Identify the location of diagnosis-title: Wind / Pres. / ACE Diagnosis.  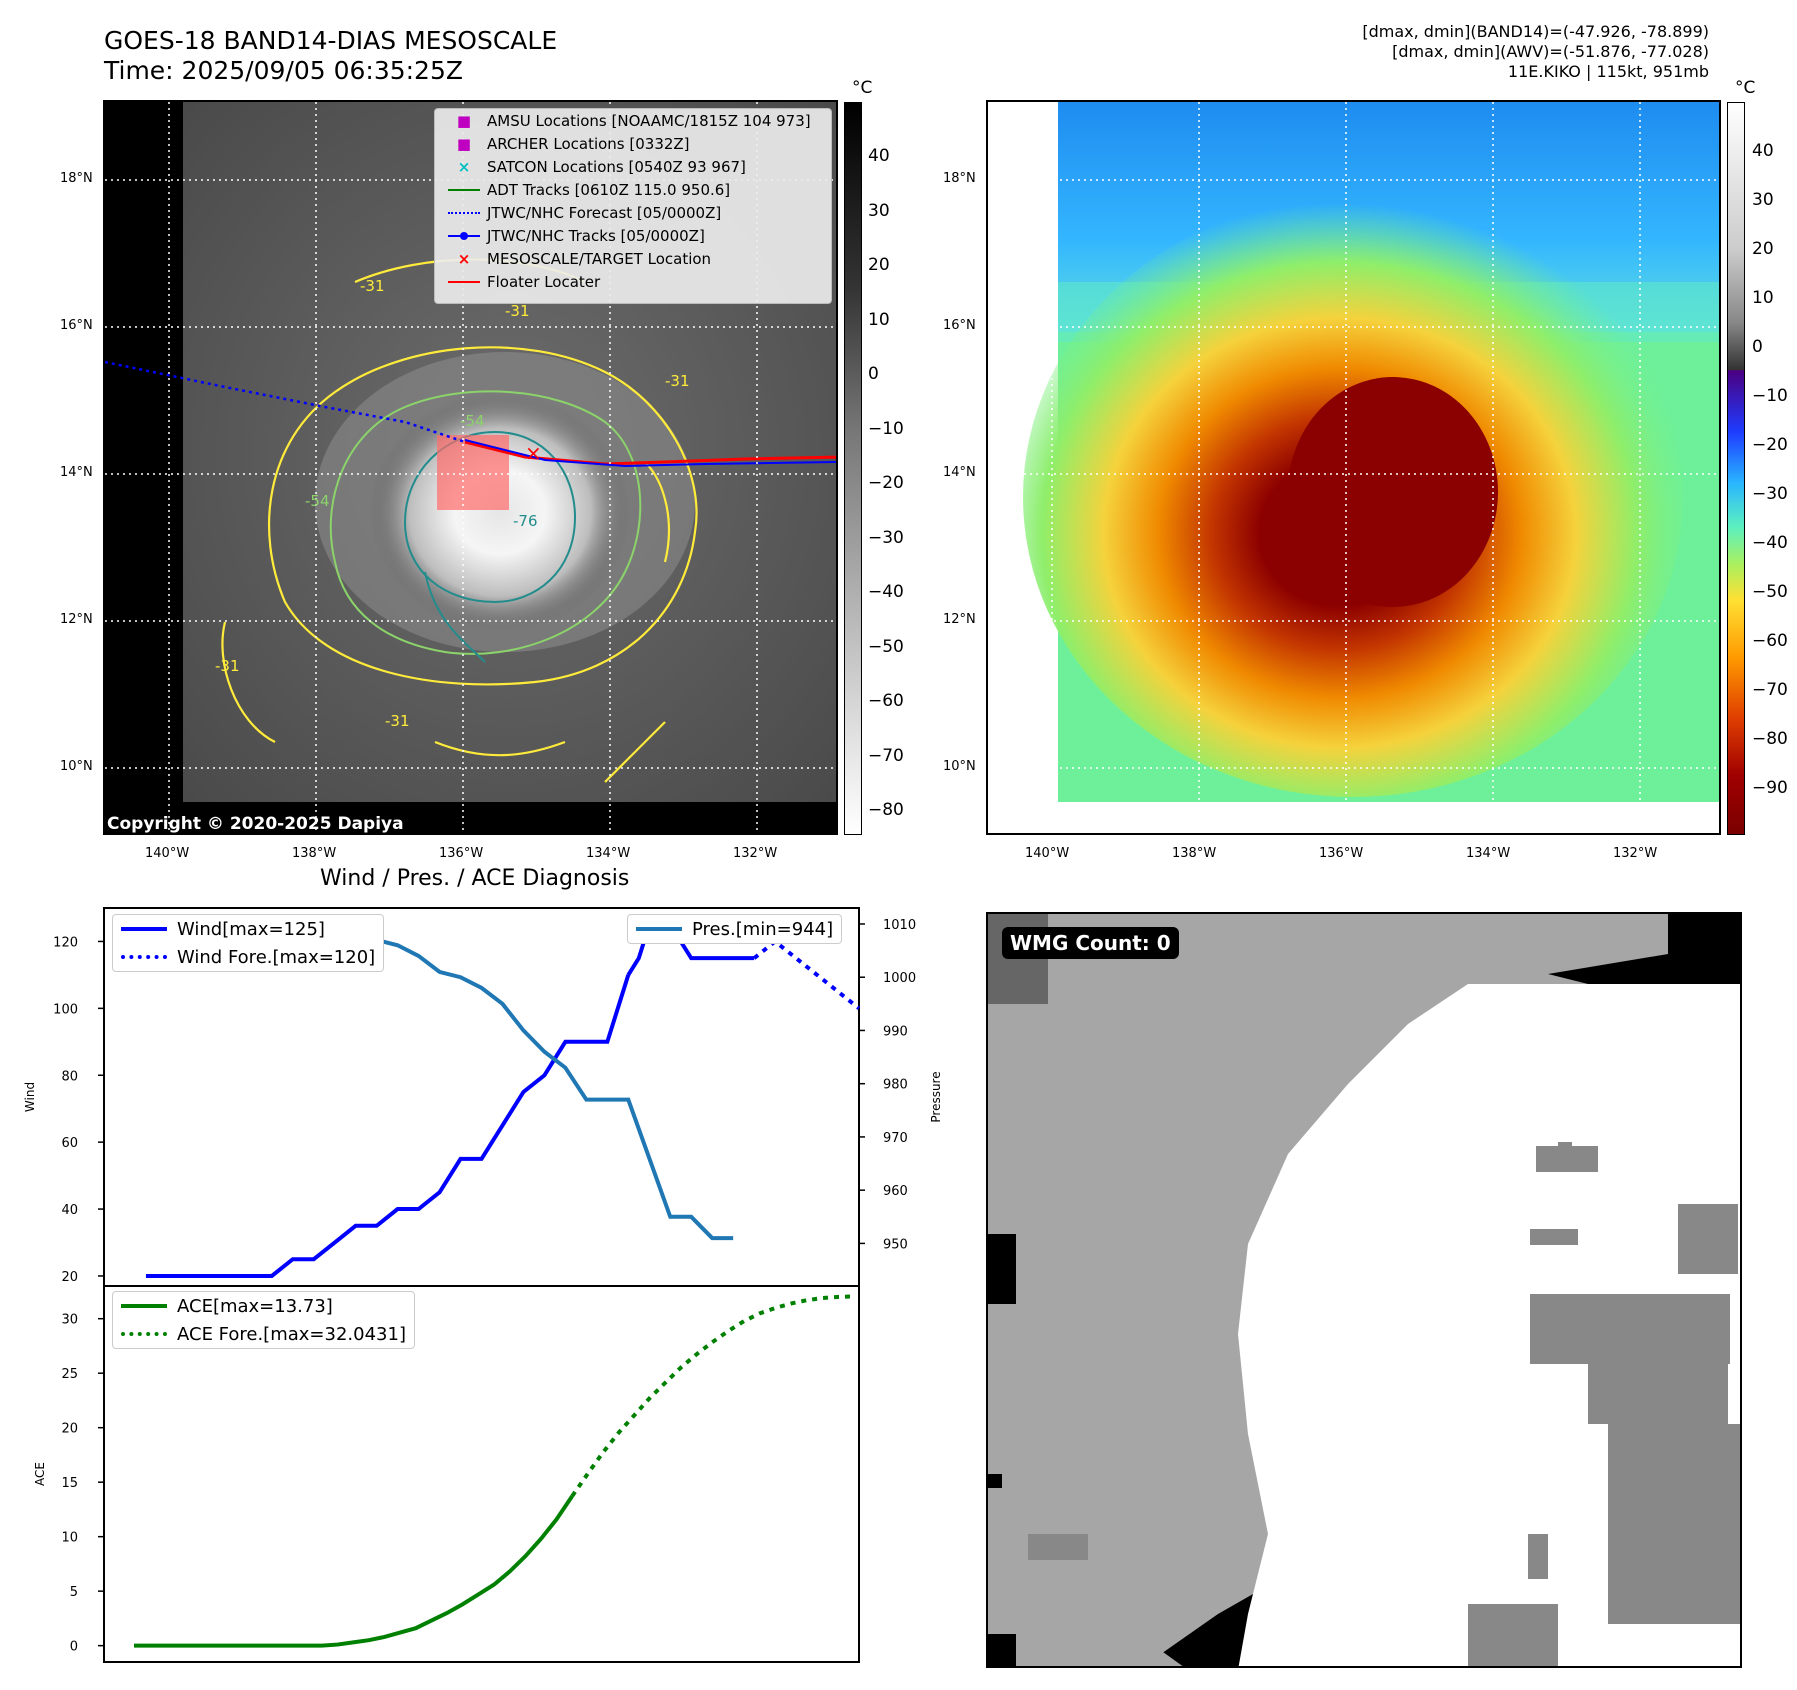
(475, 878).